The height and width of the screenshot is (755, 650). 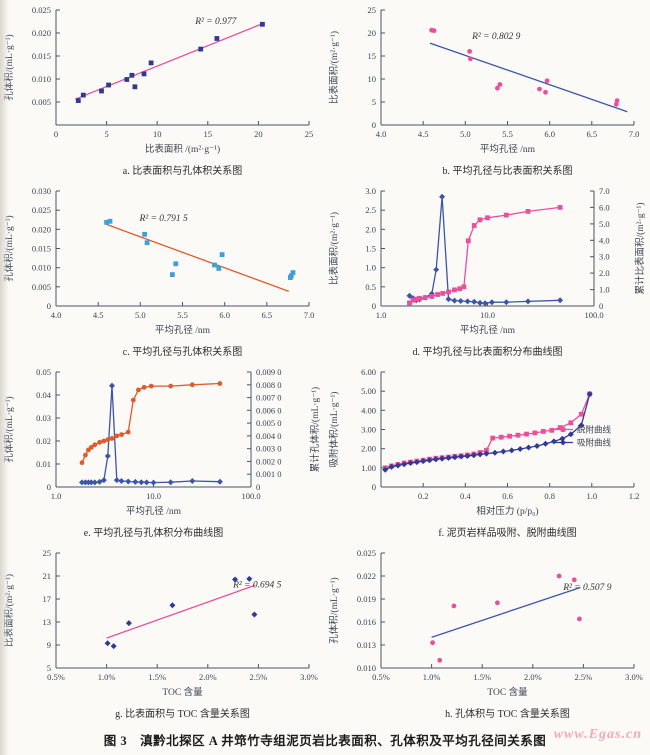 What do you see at coordinates (508, 170) in the screenshot?
I see `subplot-caption: b. 平均孔径与比表面积关系图` at bounding box center [508, 170].